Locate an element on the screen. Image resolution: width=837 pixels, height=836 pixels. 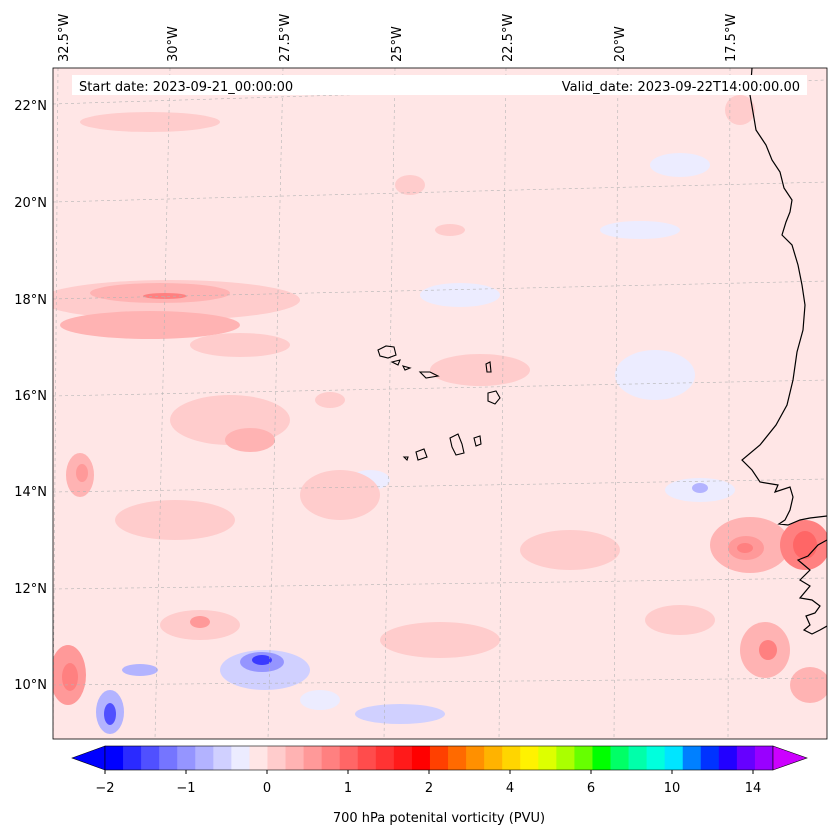
lon-label: 30°W is located at coordinates (173, 44).